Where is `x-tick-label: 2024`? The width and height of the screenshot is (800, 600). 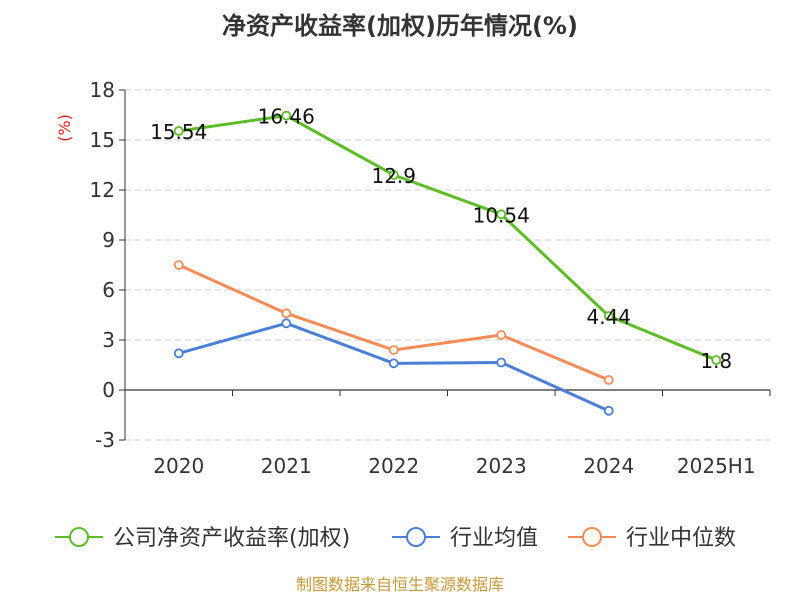
x-tick-label: 2024 is located at coordinates (608, 466).